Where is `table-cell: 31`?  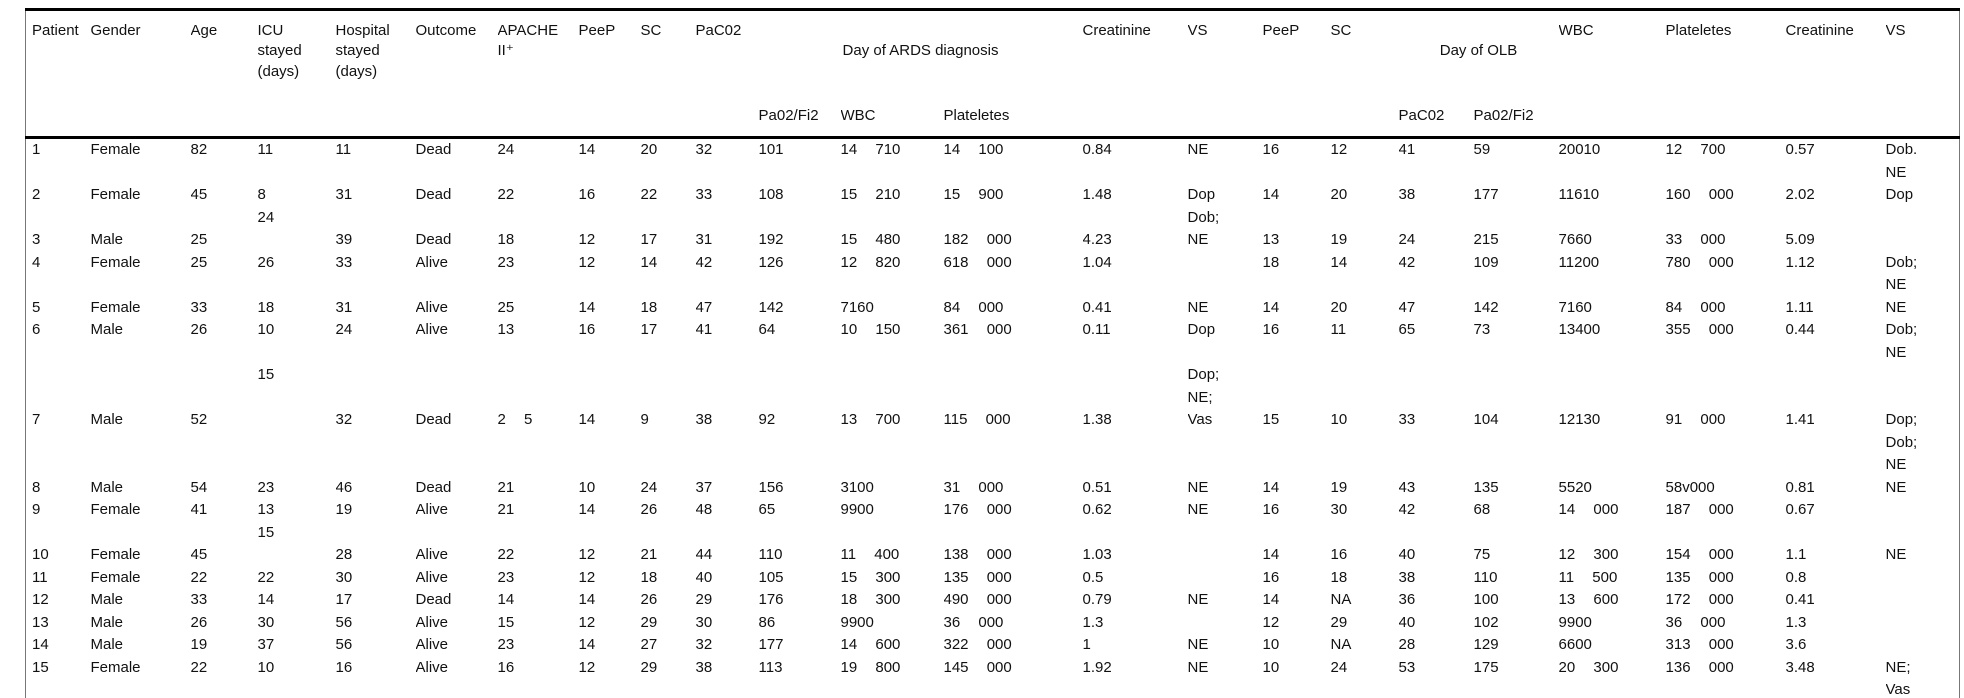 table-cell: 31 is located at coordinates (704, 240).